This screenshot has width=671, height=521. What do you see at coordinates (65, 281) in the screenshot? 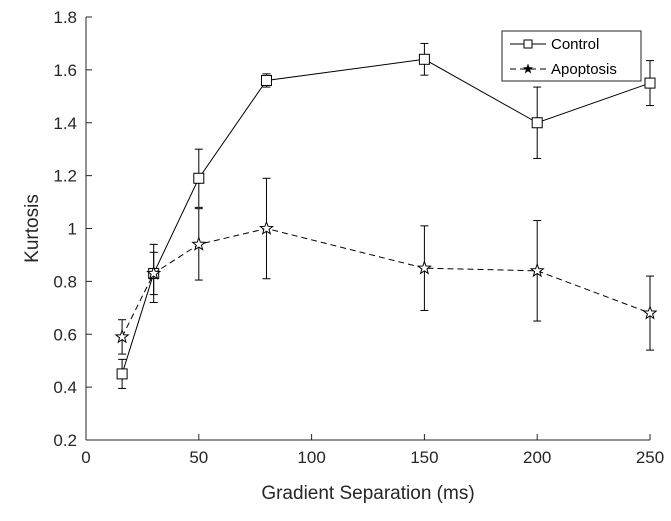
I see `y-tick-label: 0.8` at bounding box center [65, 281].